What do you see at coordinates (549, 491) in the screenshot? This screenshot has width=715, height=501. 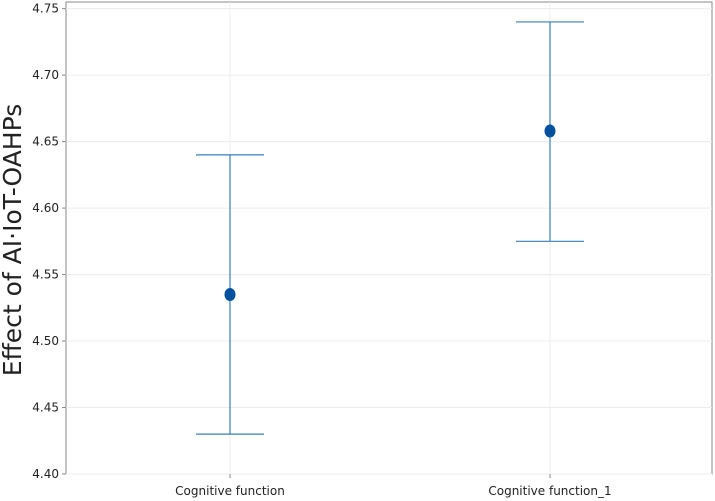 I see `x-tick-label: Cognitive function_1` at bounding box center [549, 491].